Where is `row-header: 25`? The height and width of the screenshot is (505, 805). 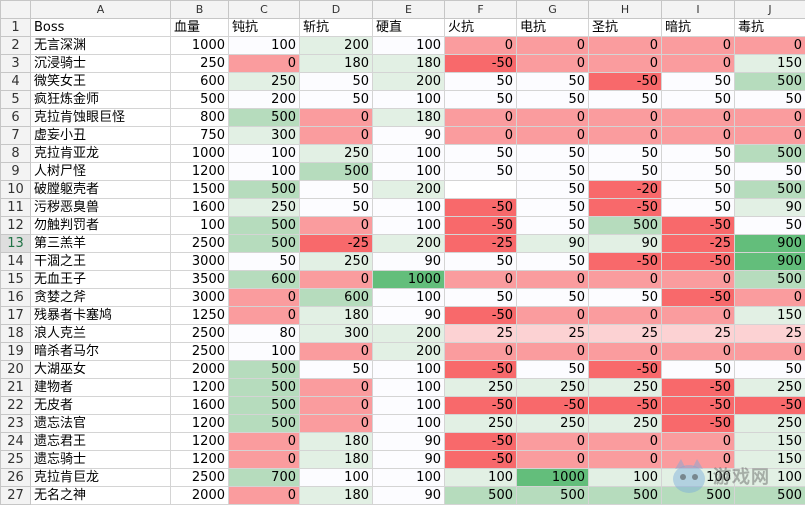 row-header: 25 is located at coordinates (16, 460).